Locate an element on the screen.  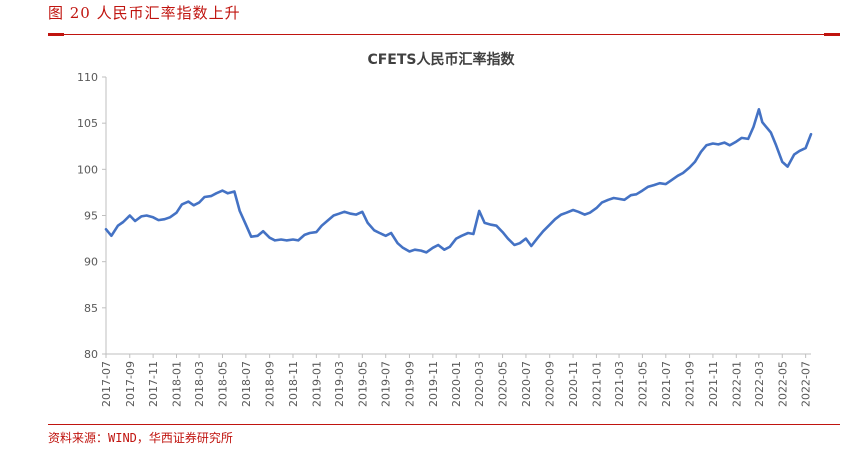
x-tick-label: 2019-09 is located at coordinates (409, 384).